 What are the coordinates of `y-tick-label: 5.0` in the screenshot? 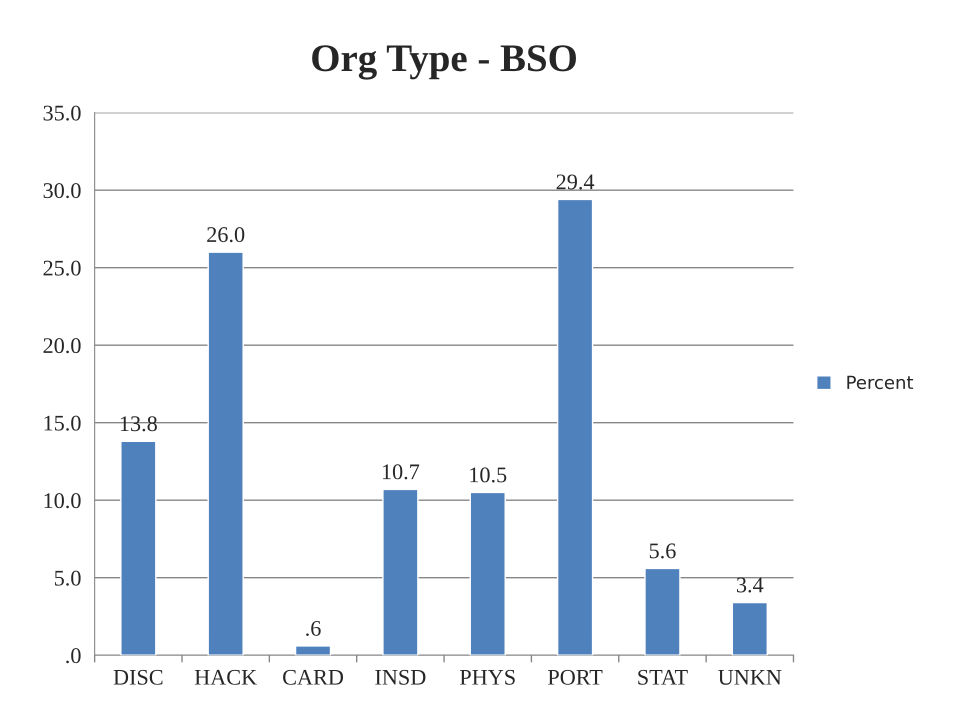 It's located at (67, 578).